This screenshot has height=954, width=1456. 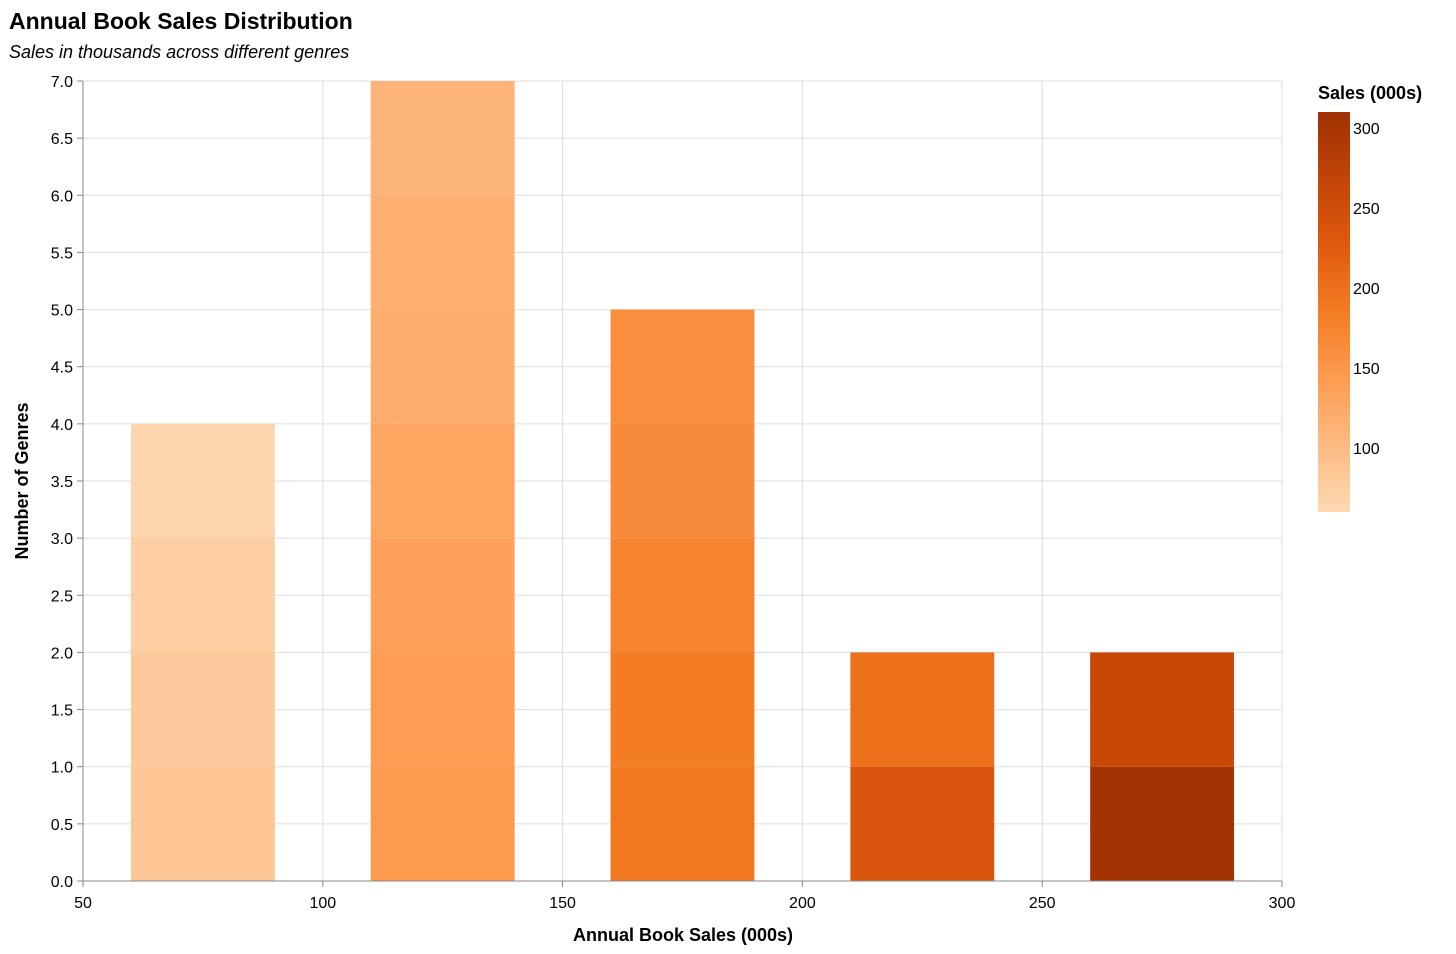 I want to click on chart-title: Annual Book Sales Distribution, so click(x=181, y=21).